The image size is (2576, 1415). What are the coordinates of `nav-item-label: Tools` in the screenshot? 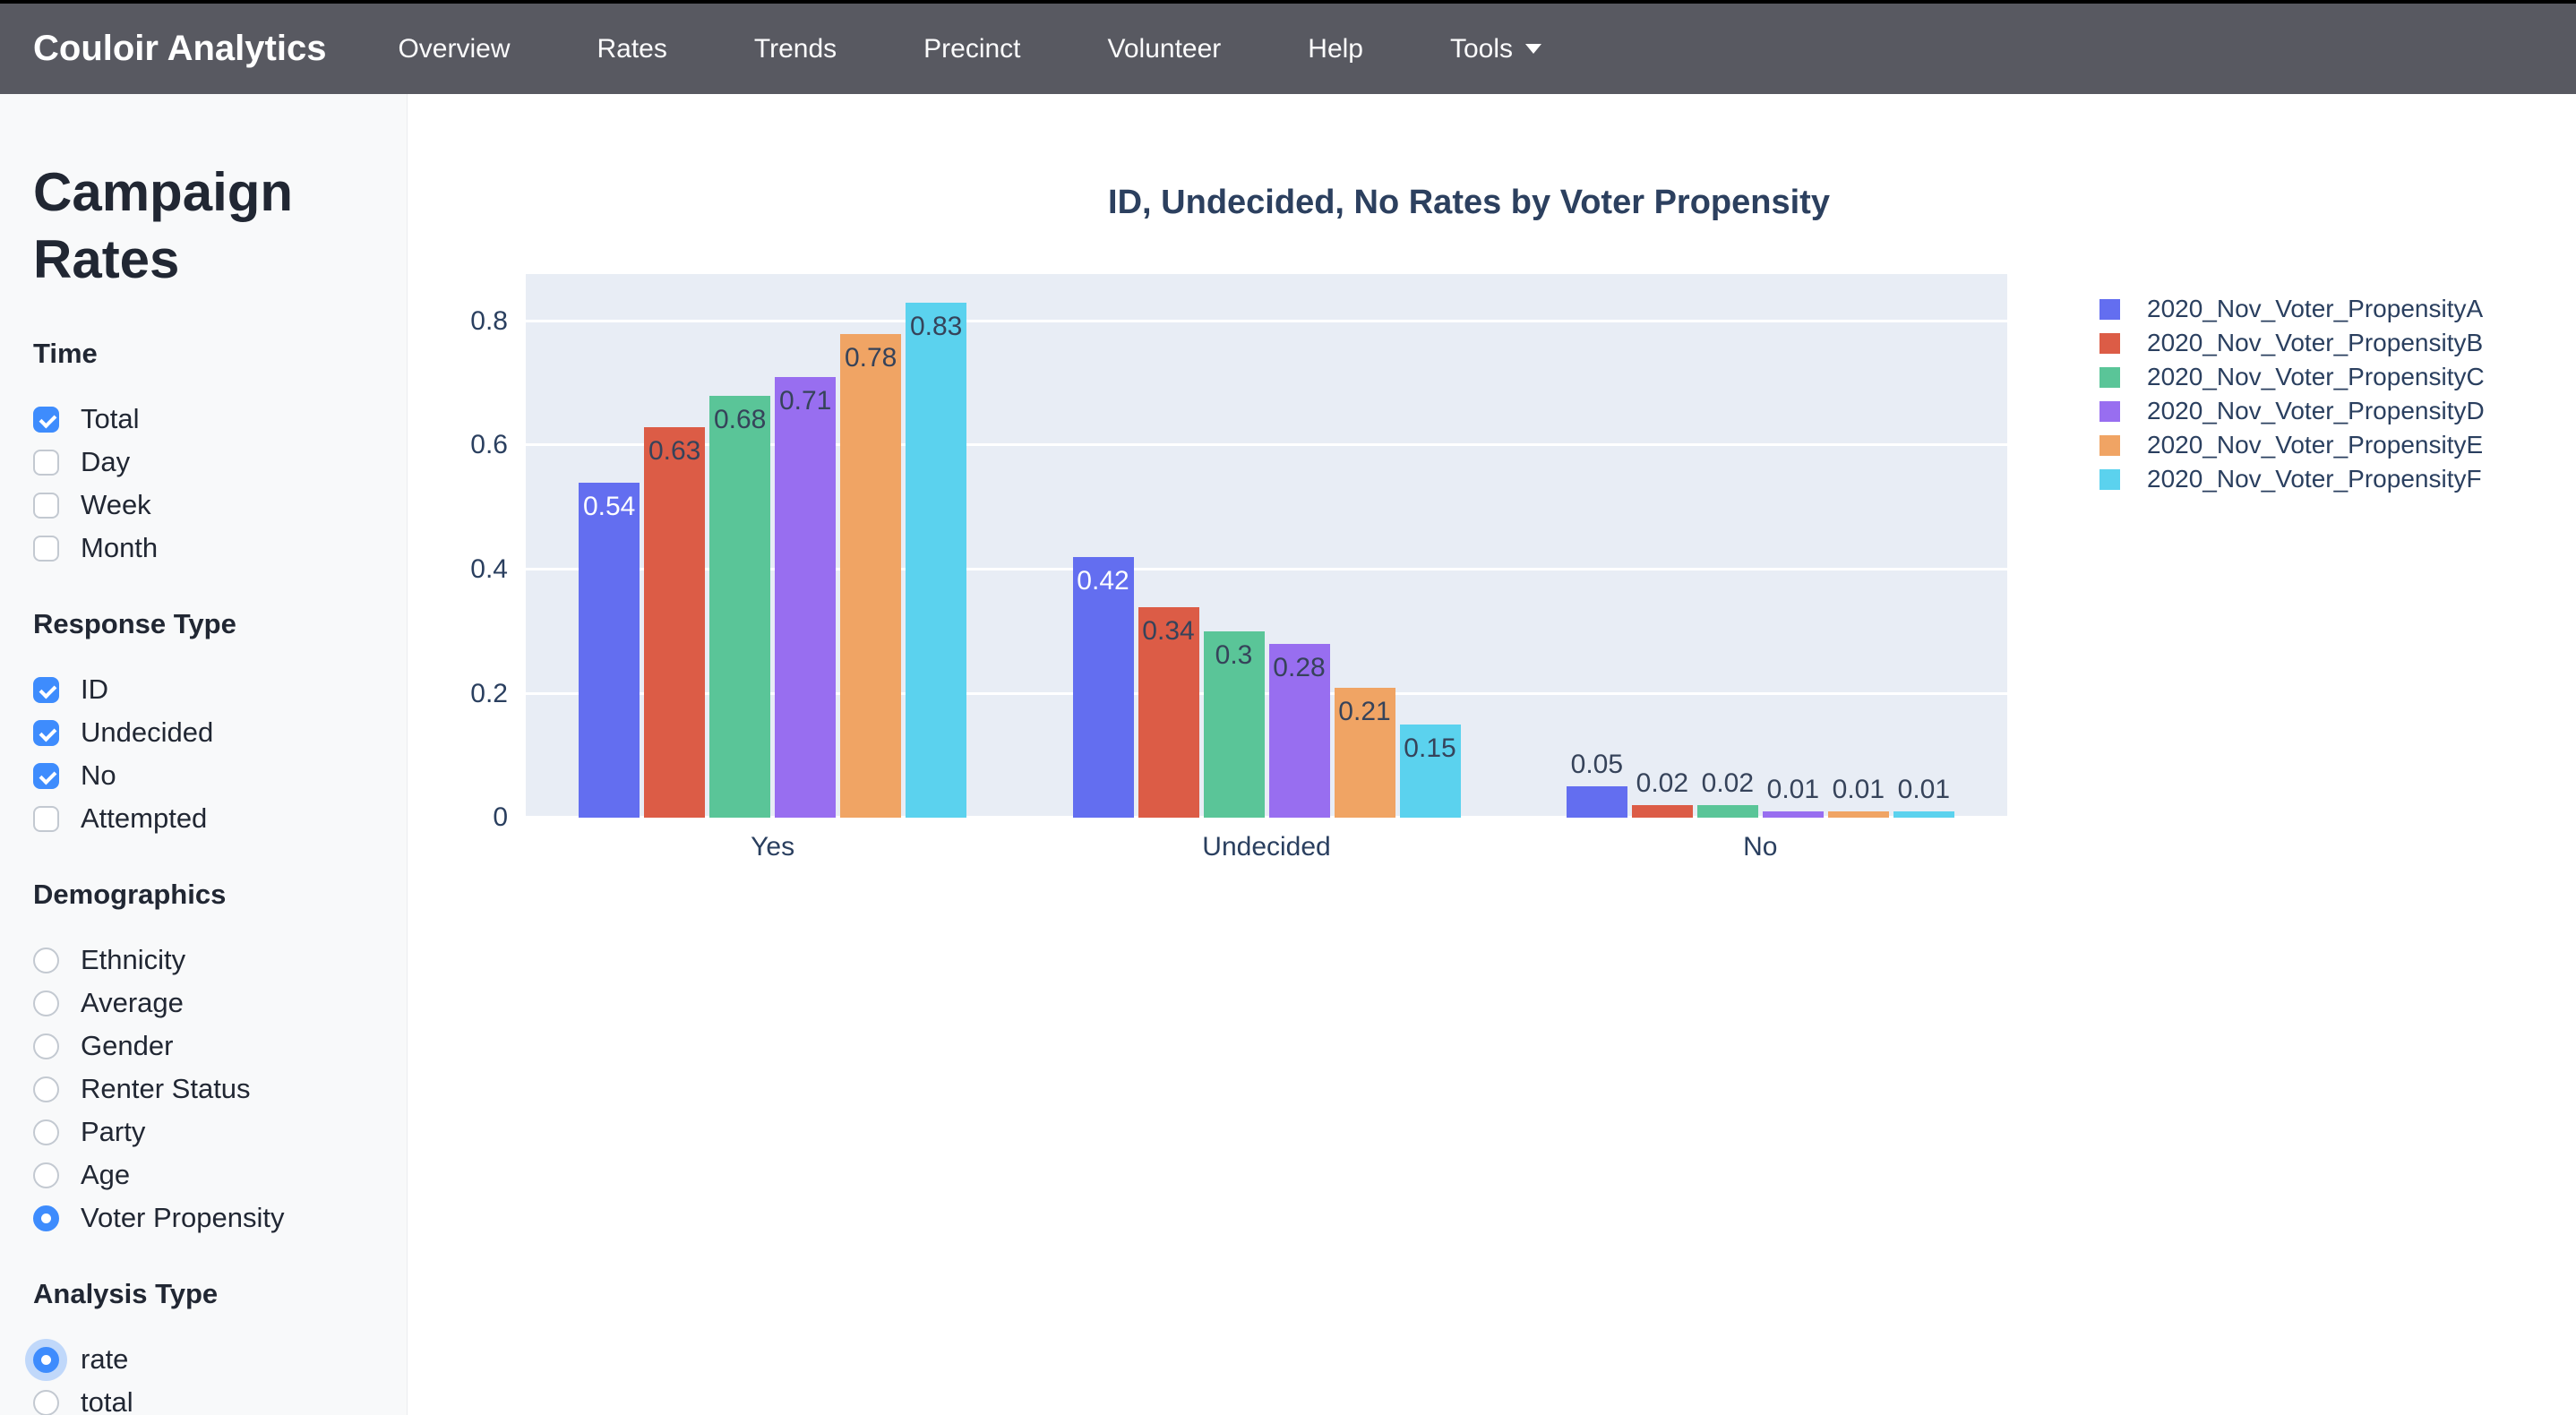 It's located at (1482, 48).